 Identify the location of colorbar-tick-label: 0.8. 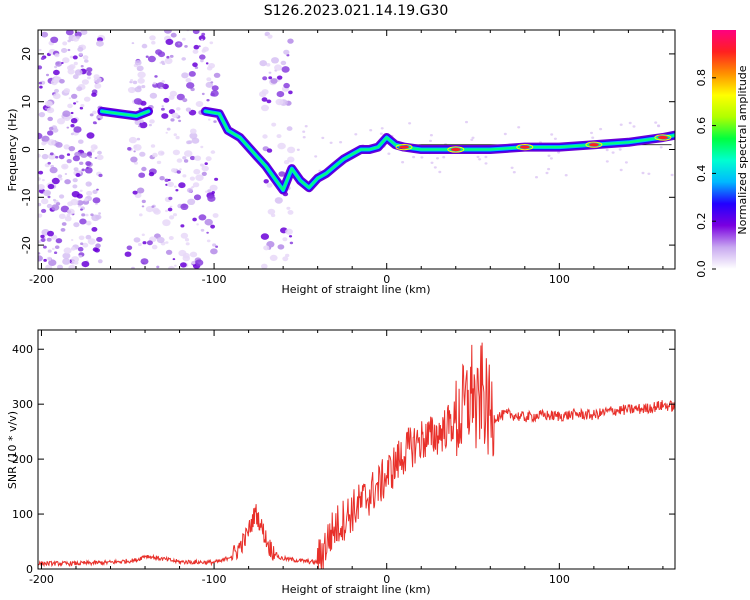
(701, 78).